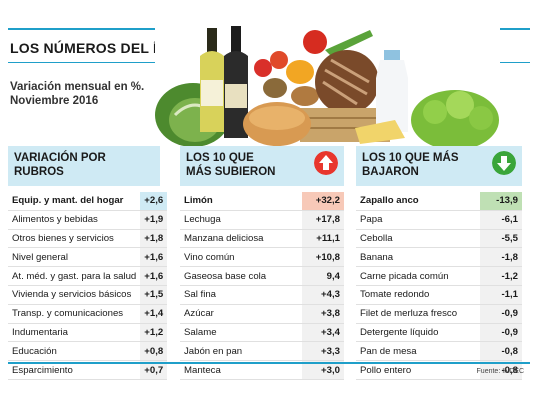 This screenshot has height=405, width=540. What do you see at coordinates (241, 370) in the screenshot?
I see `row-label: Manteca` at bounding box center [241, 370].